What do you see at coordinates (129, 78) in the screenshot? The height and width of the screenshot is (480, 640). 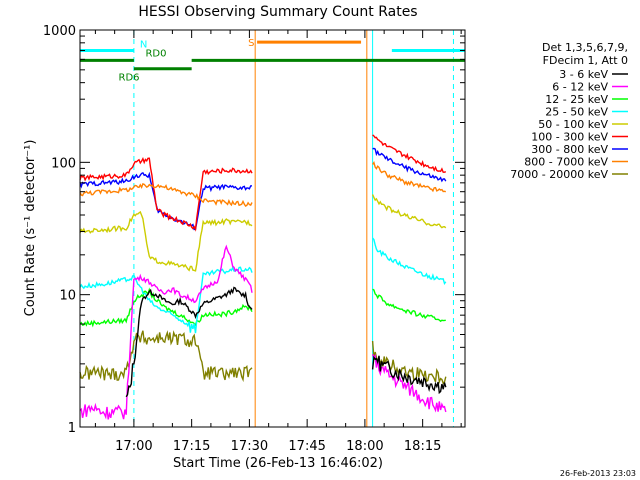 I see `flag-label-rd6: RD6` at bounding box center [129, 78].